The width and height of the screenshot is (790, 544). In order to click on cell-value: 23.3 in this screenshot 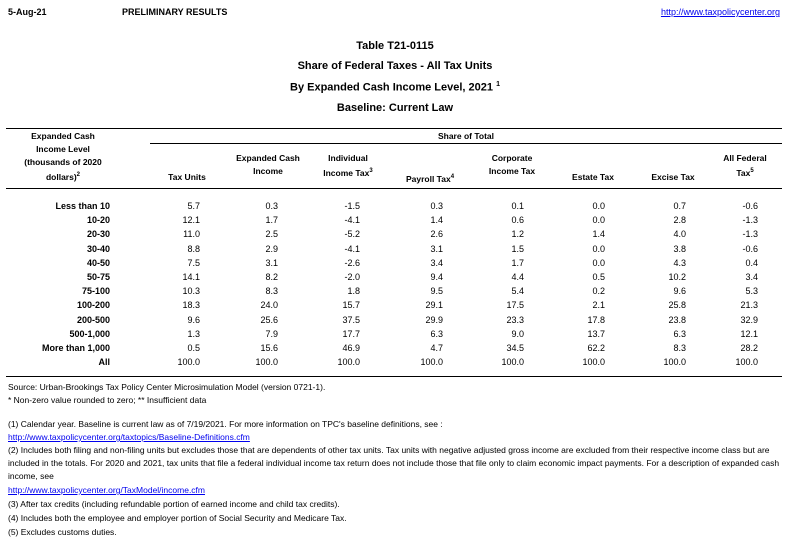, I will do `click(515, 319)`.